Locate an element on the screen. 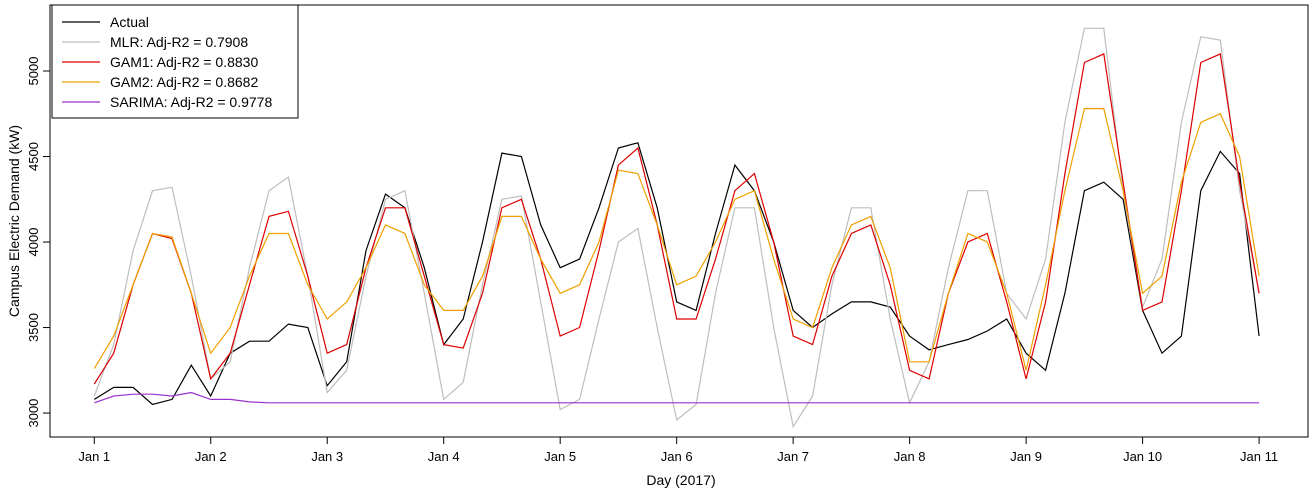  x-tick-label: Jan 5 is located at coordinates (560, 456).